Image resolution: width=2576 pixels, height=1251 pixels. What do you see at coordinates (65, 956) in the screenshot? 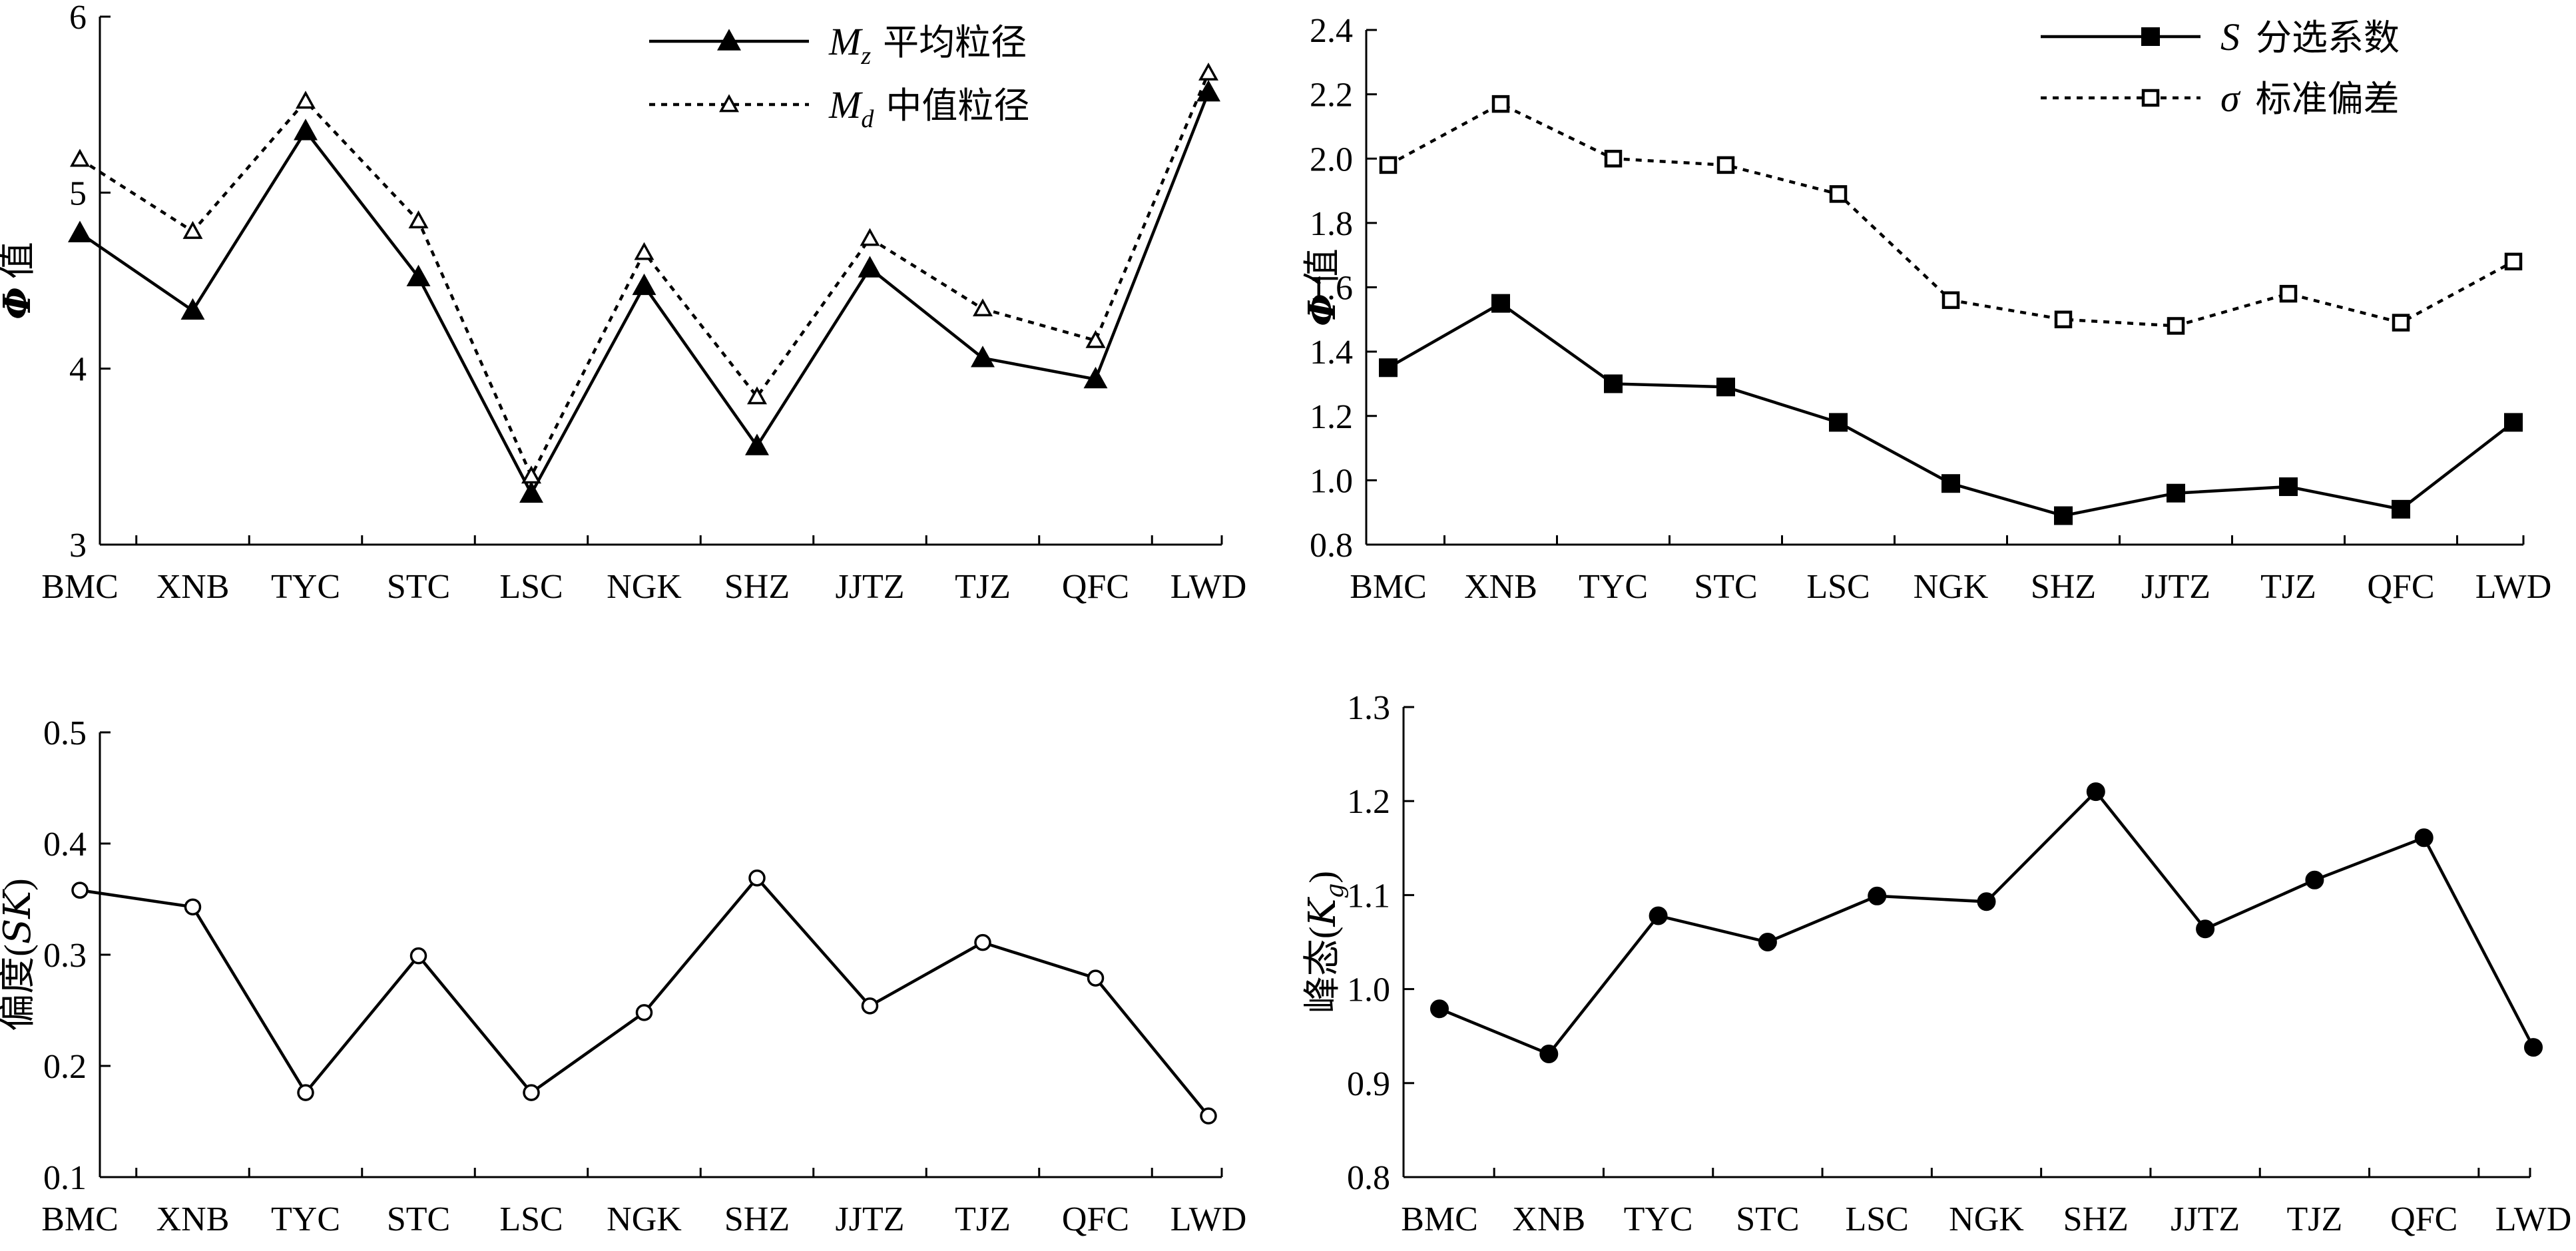
I see `y-tick-label: 0.3` at bounding box center [65, 956].